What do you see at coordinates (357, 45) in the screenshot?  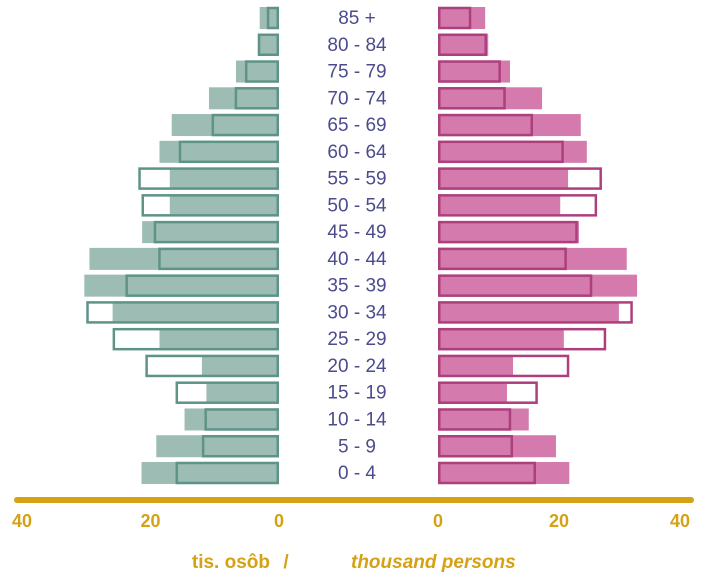 I see `category-label: 80 - 84` at bounding box center [357, 45].